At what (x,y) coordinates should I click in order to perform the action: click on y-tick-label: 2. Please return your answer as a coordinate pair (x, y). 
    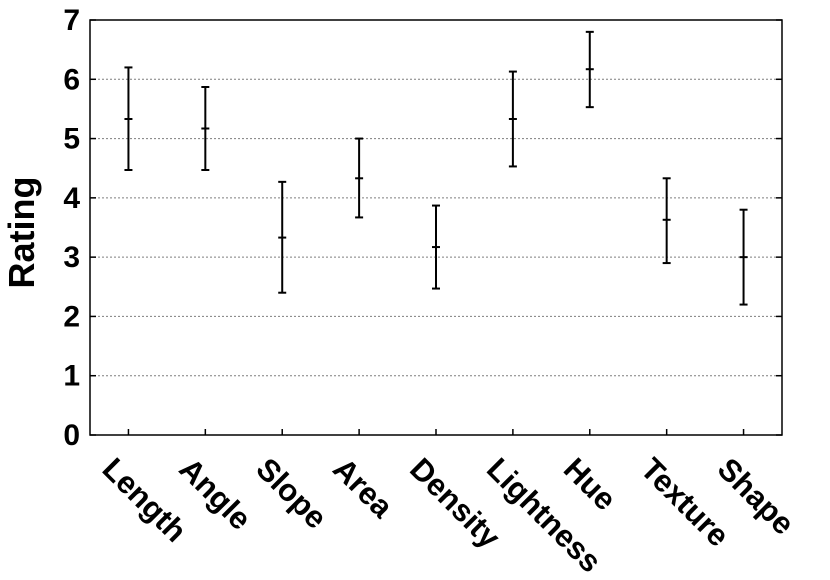
    Looking at the image, I should click on (71, 316).